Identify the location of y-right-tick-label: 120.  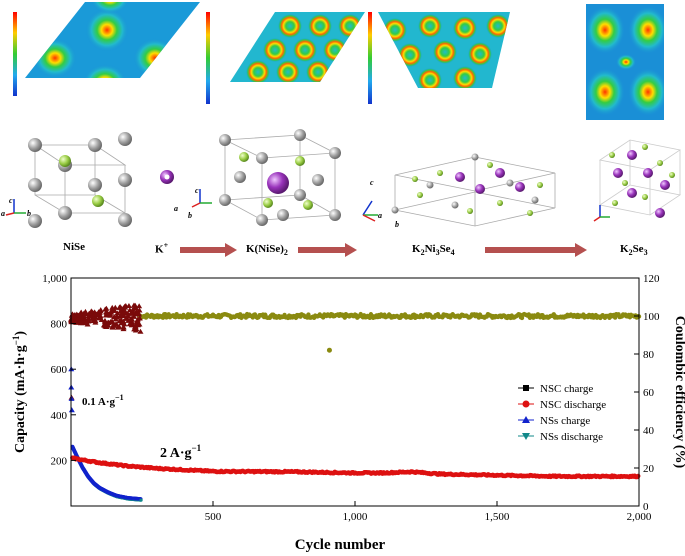
(651, 279).